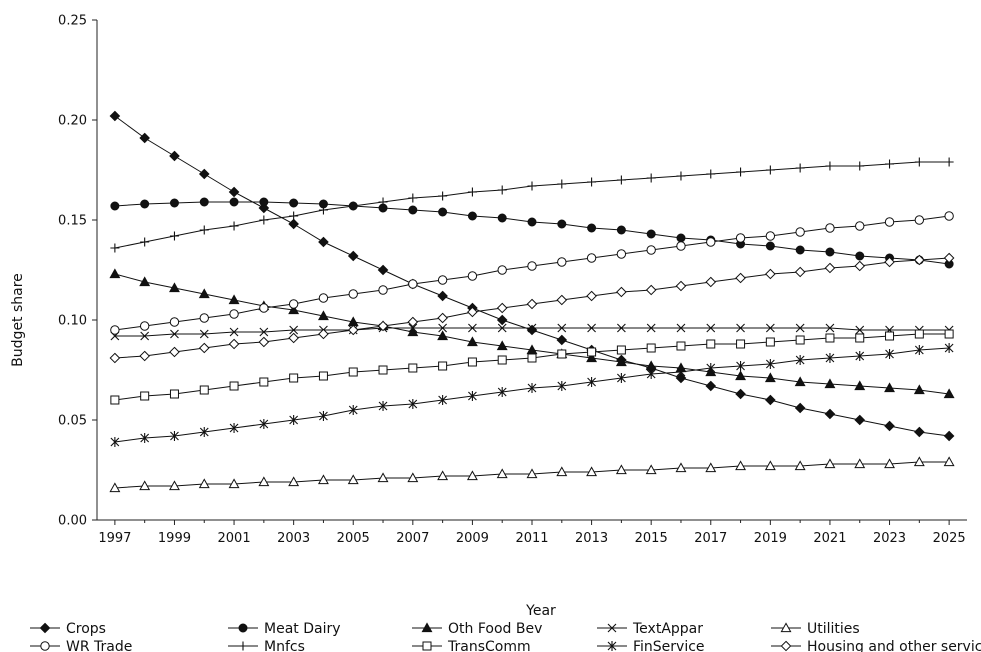 This screenshot has height=652, width=981. What do you see at coordinates (72, 121) in the screenshot?
I see `y-tick-label: 0.20` at bounding box center [72, 121].